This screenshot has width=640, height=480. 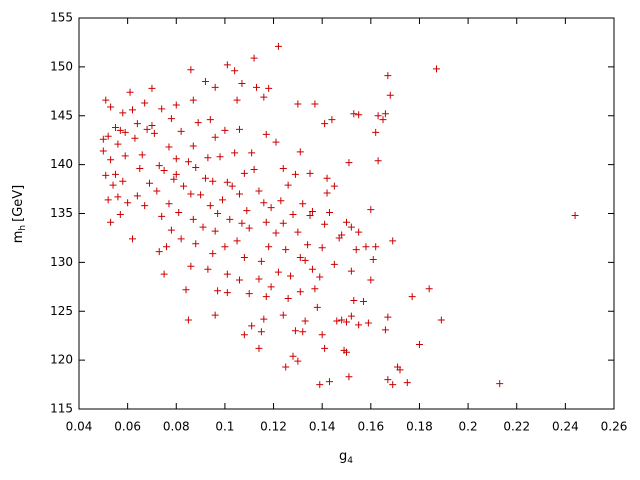 I want to click on x-label-sub: 4, so click(x=350, y=461).